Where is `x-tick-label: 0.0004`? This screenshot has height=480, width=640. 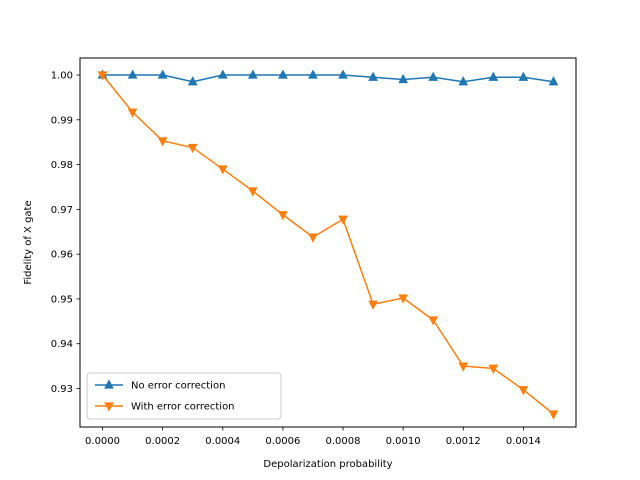 x-tick-label: 0.0004 is located at coordinates (222, 441).